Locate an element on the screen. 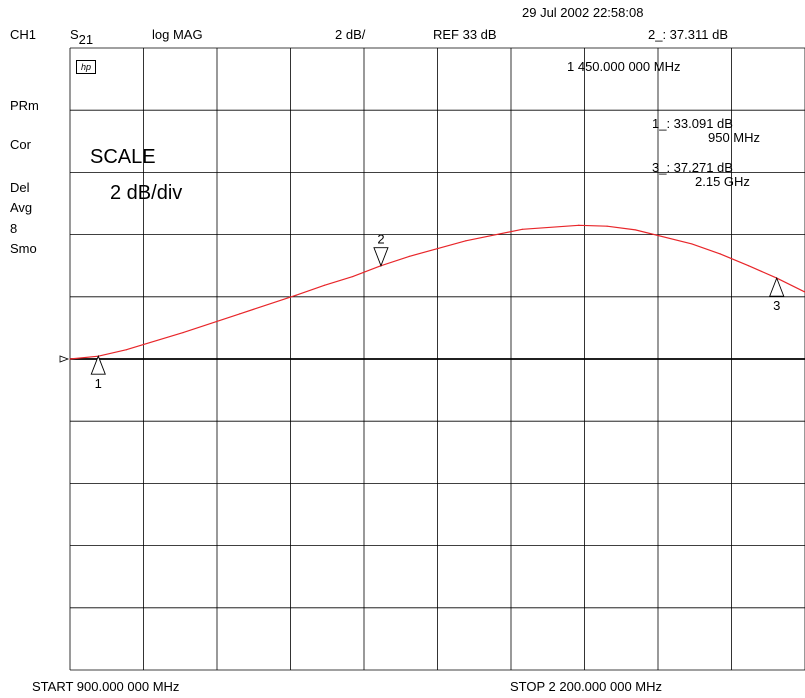 The height and width of the screenshot is (698, 805). scale-annotation-title: SCALE is located at coordinates (123, 157).